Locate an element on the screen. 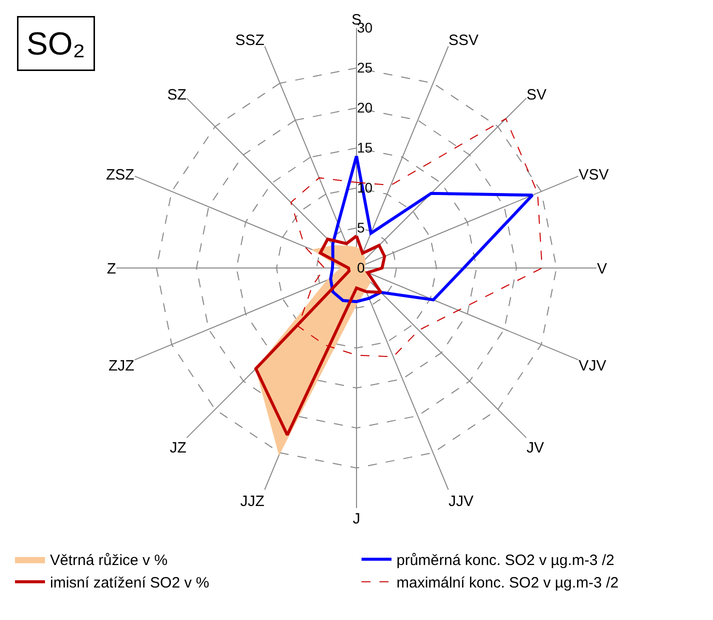  spoke-label: JV is located at coordinates (535, 447).